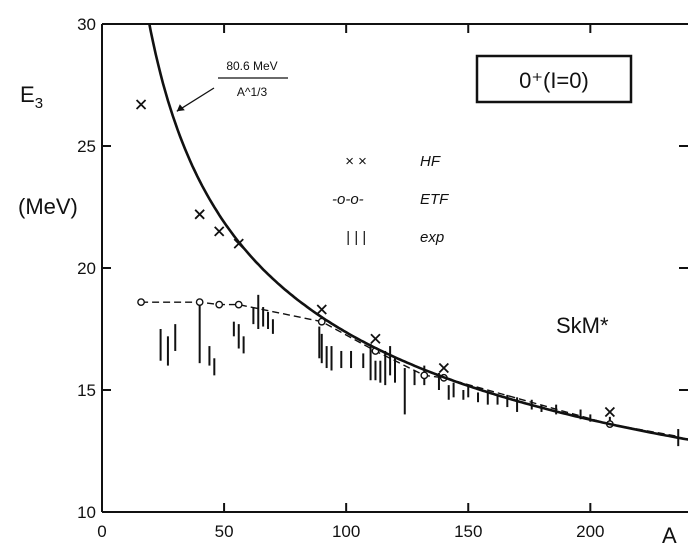 This screenshot has width=692, height=549. What do you see at coordinates (86, 512) in the screenshot?
I see `y-tick-label-10: 10` at bounding box center [86, 512].